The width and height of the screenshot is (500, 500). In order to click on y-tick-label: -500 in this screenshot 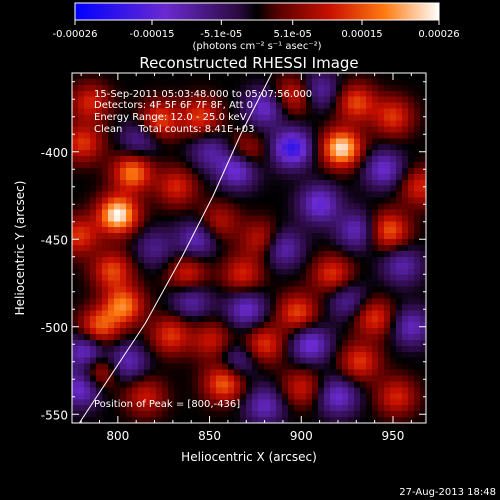, I will do `click(54, 328)`.